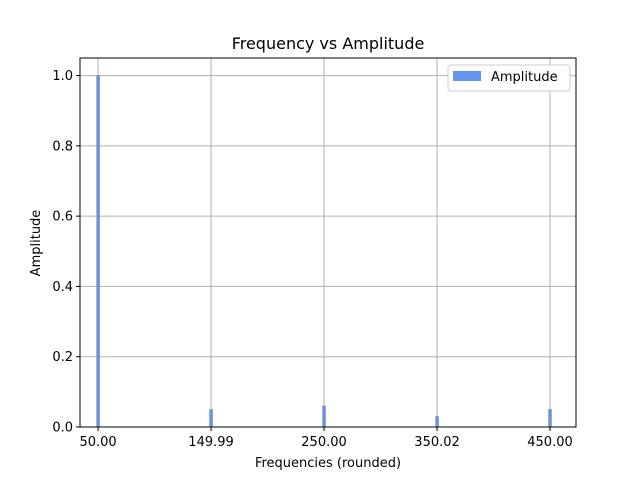 The image size is (640, 480). I want to click on legend: Amplitude, so click(509, 78).